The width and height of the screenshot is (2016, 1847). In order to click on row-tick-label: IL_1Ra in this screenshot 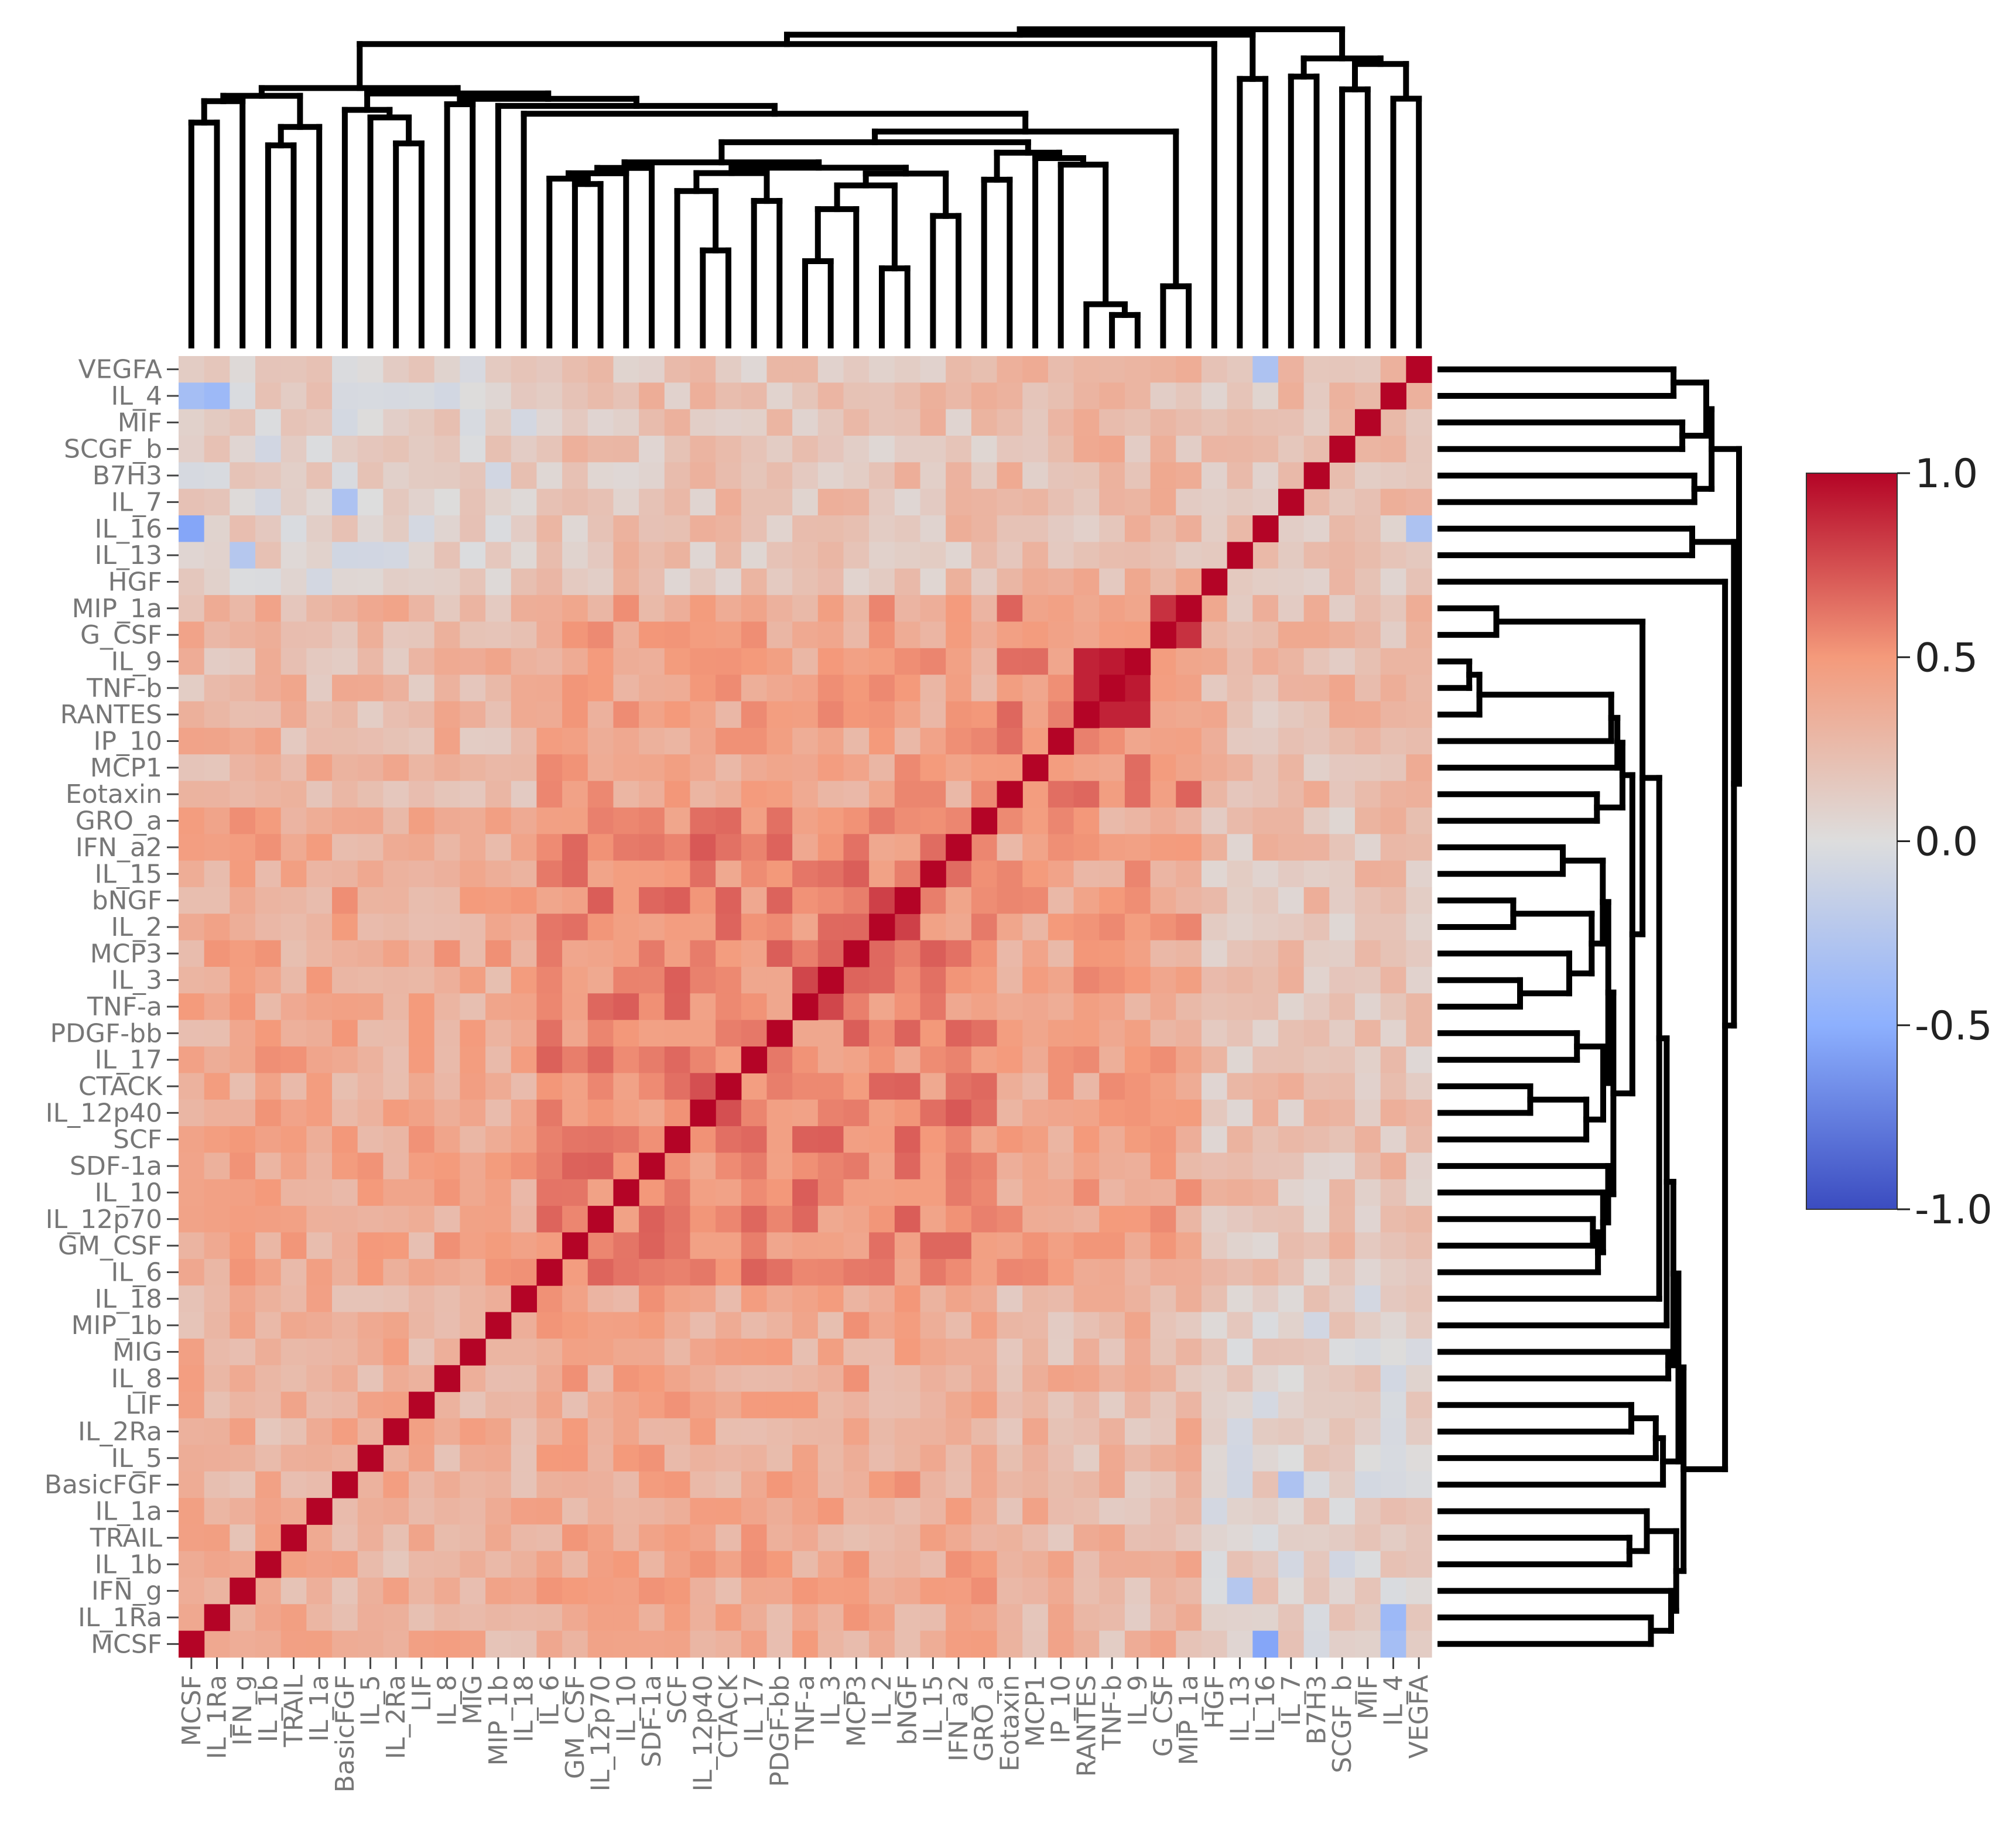, I will do `click(120, 1618)`.